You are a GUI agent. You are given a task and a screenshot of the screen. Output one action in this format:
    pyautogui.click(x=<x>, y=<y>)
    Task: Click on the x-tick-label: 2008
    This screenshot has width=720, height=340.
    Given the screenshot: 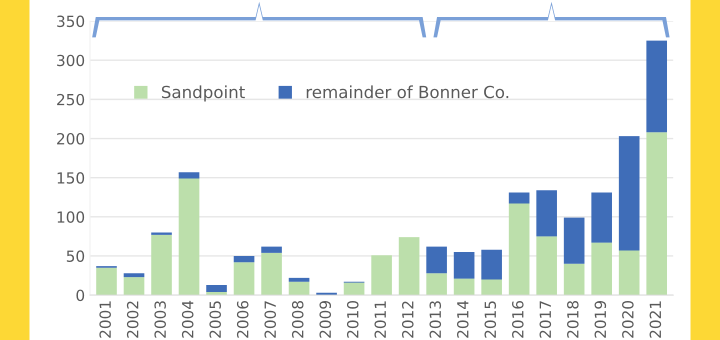 What is the action you would take?
    pyautogui.click(x=298, y=319)
    